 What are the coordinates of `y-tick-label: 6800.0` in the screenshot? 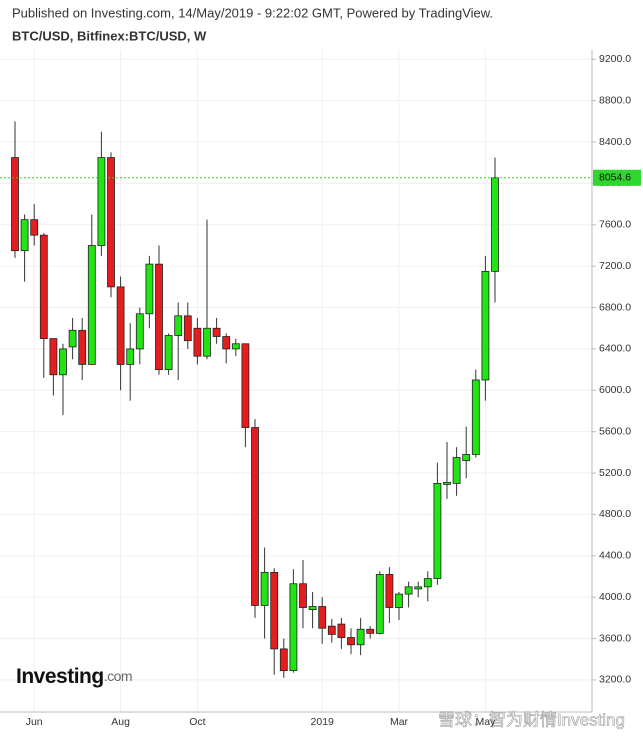 It's located at (615, 307).